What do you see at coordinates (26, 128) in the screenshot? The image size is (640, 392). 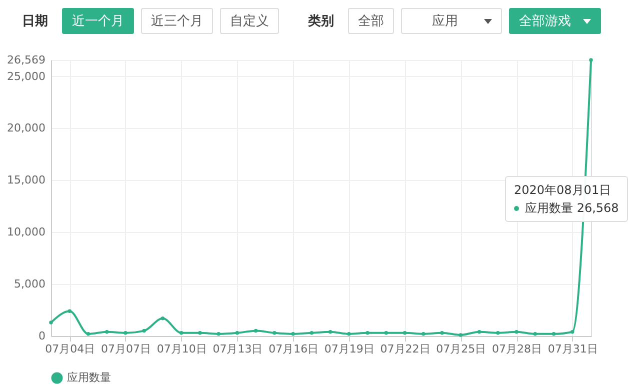 I see `y-tick-label: 20,000` at bounding box center [26, 128].